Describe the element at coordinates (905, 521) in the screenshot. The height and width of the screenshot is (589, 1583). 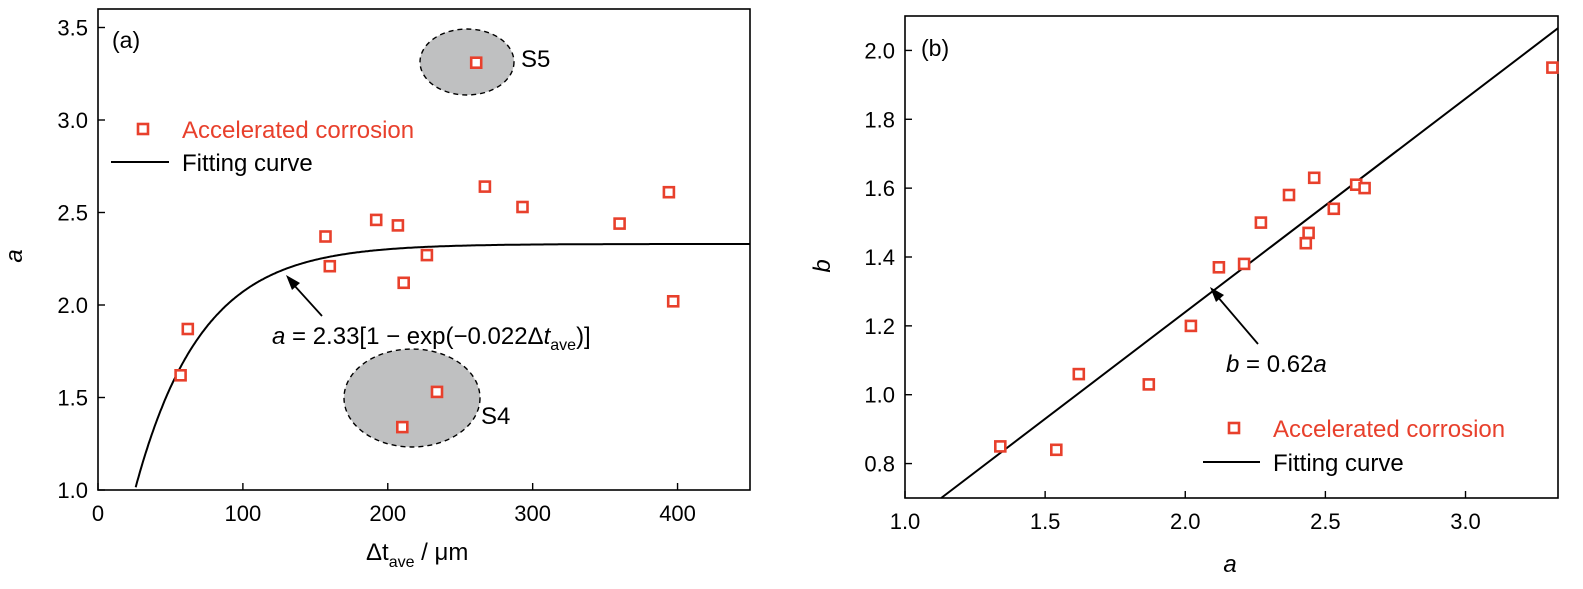
I see `x-tick-label-b-0: 1.0` at that location.